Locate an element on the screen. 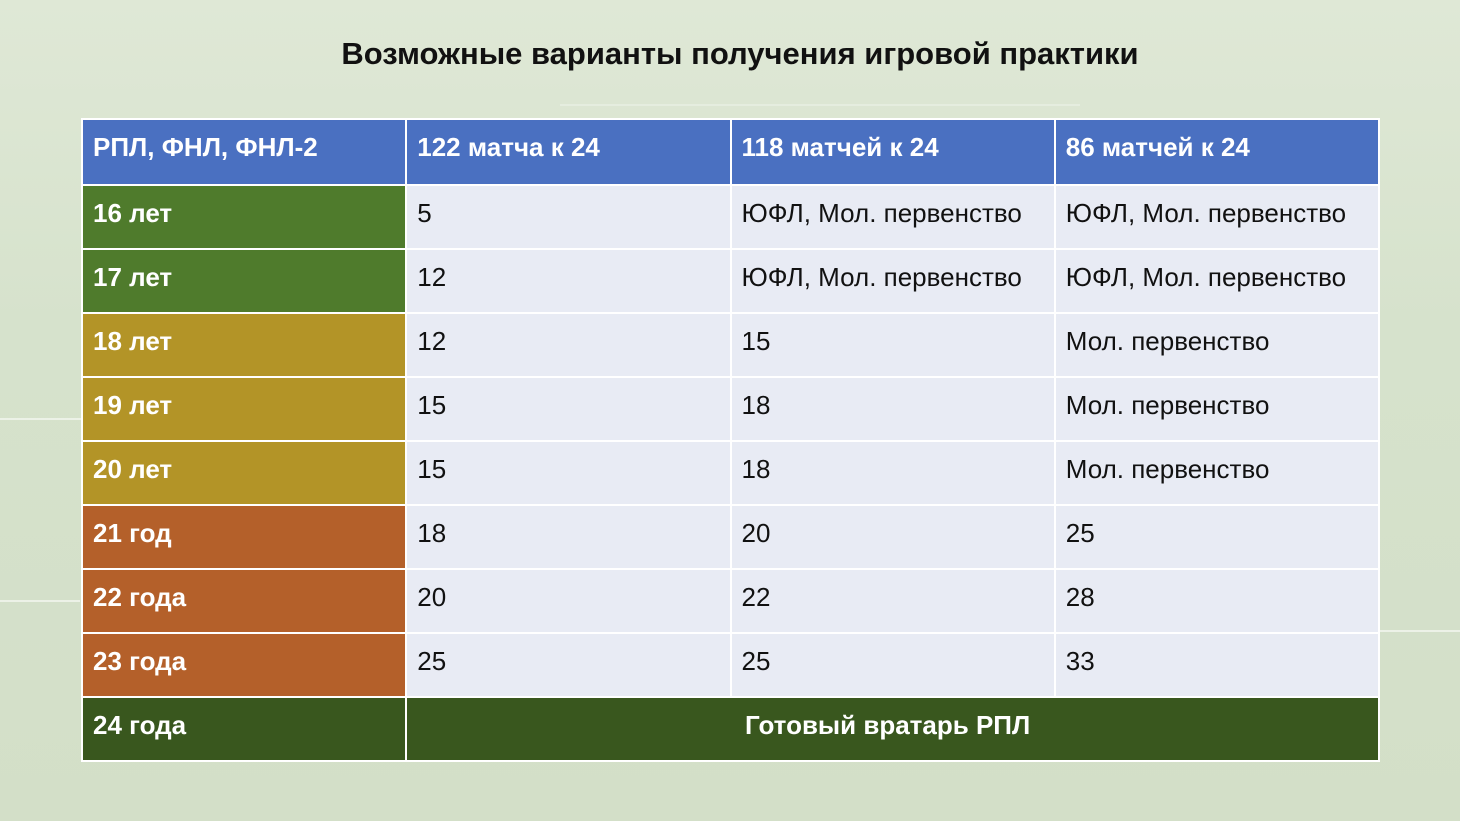 This screenshot has height=821, width=1460. age-cell: 19 лет is located at coordinates (244, 409).